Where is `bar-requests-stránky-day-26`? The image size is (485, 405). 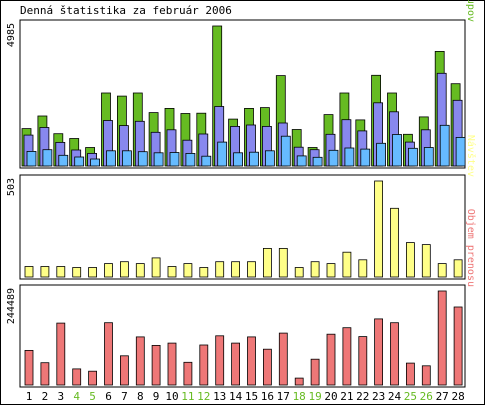 bar-requests-stránky-day-26 is located at coordinates (428, 157).